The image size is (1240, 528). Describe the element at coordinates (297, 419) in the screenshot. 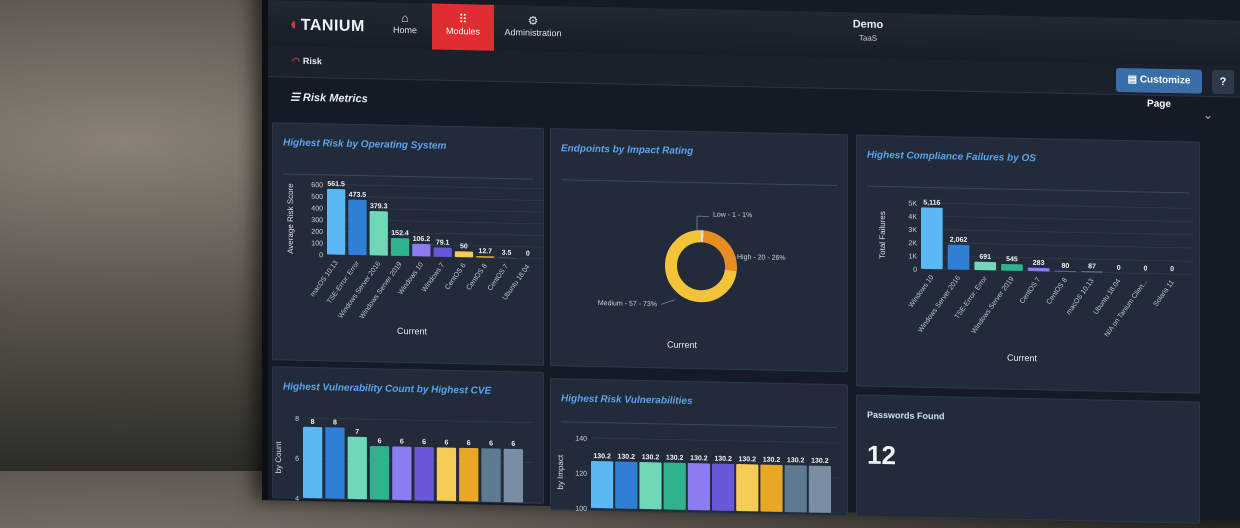

I see `y-tick-label: 8` at that location.